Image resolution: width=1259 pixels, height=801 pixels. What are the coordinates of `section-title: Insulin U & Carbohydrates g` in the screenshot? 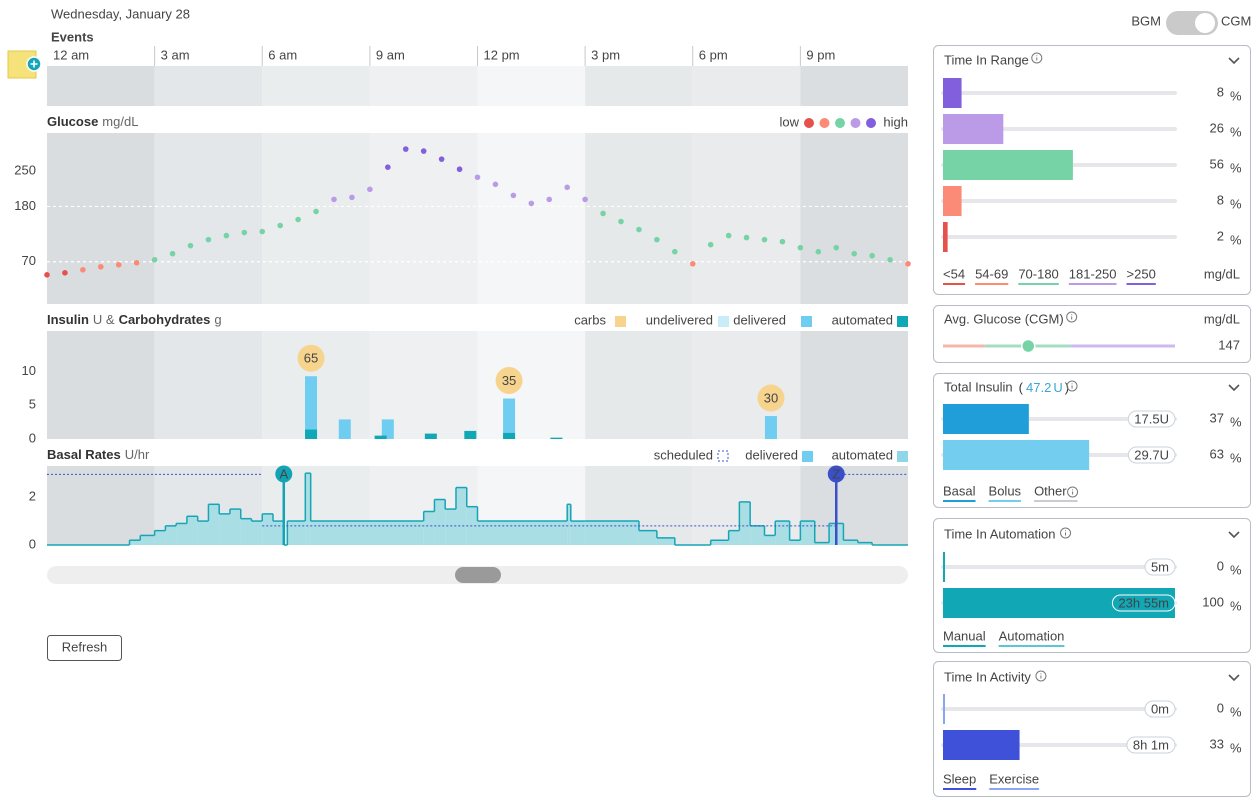 It's located at (134, 319).